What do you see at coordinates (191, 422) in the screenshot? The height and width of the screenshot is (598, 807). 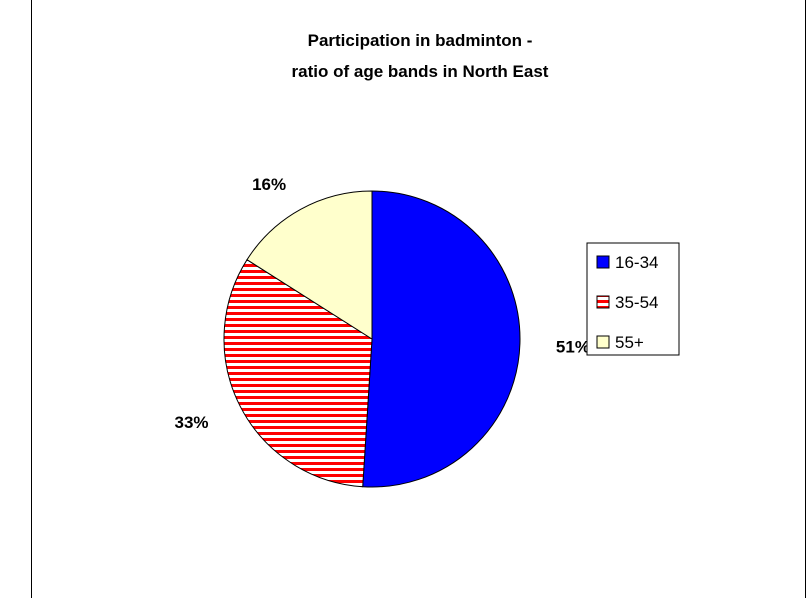 I see `data-label-35-54: 33%` at bounding box center [191, 422].